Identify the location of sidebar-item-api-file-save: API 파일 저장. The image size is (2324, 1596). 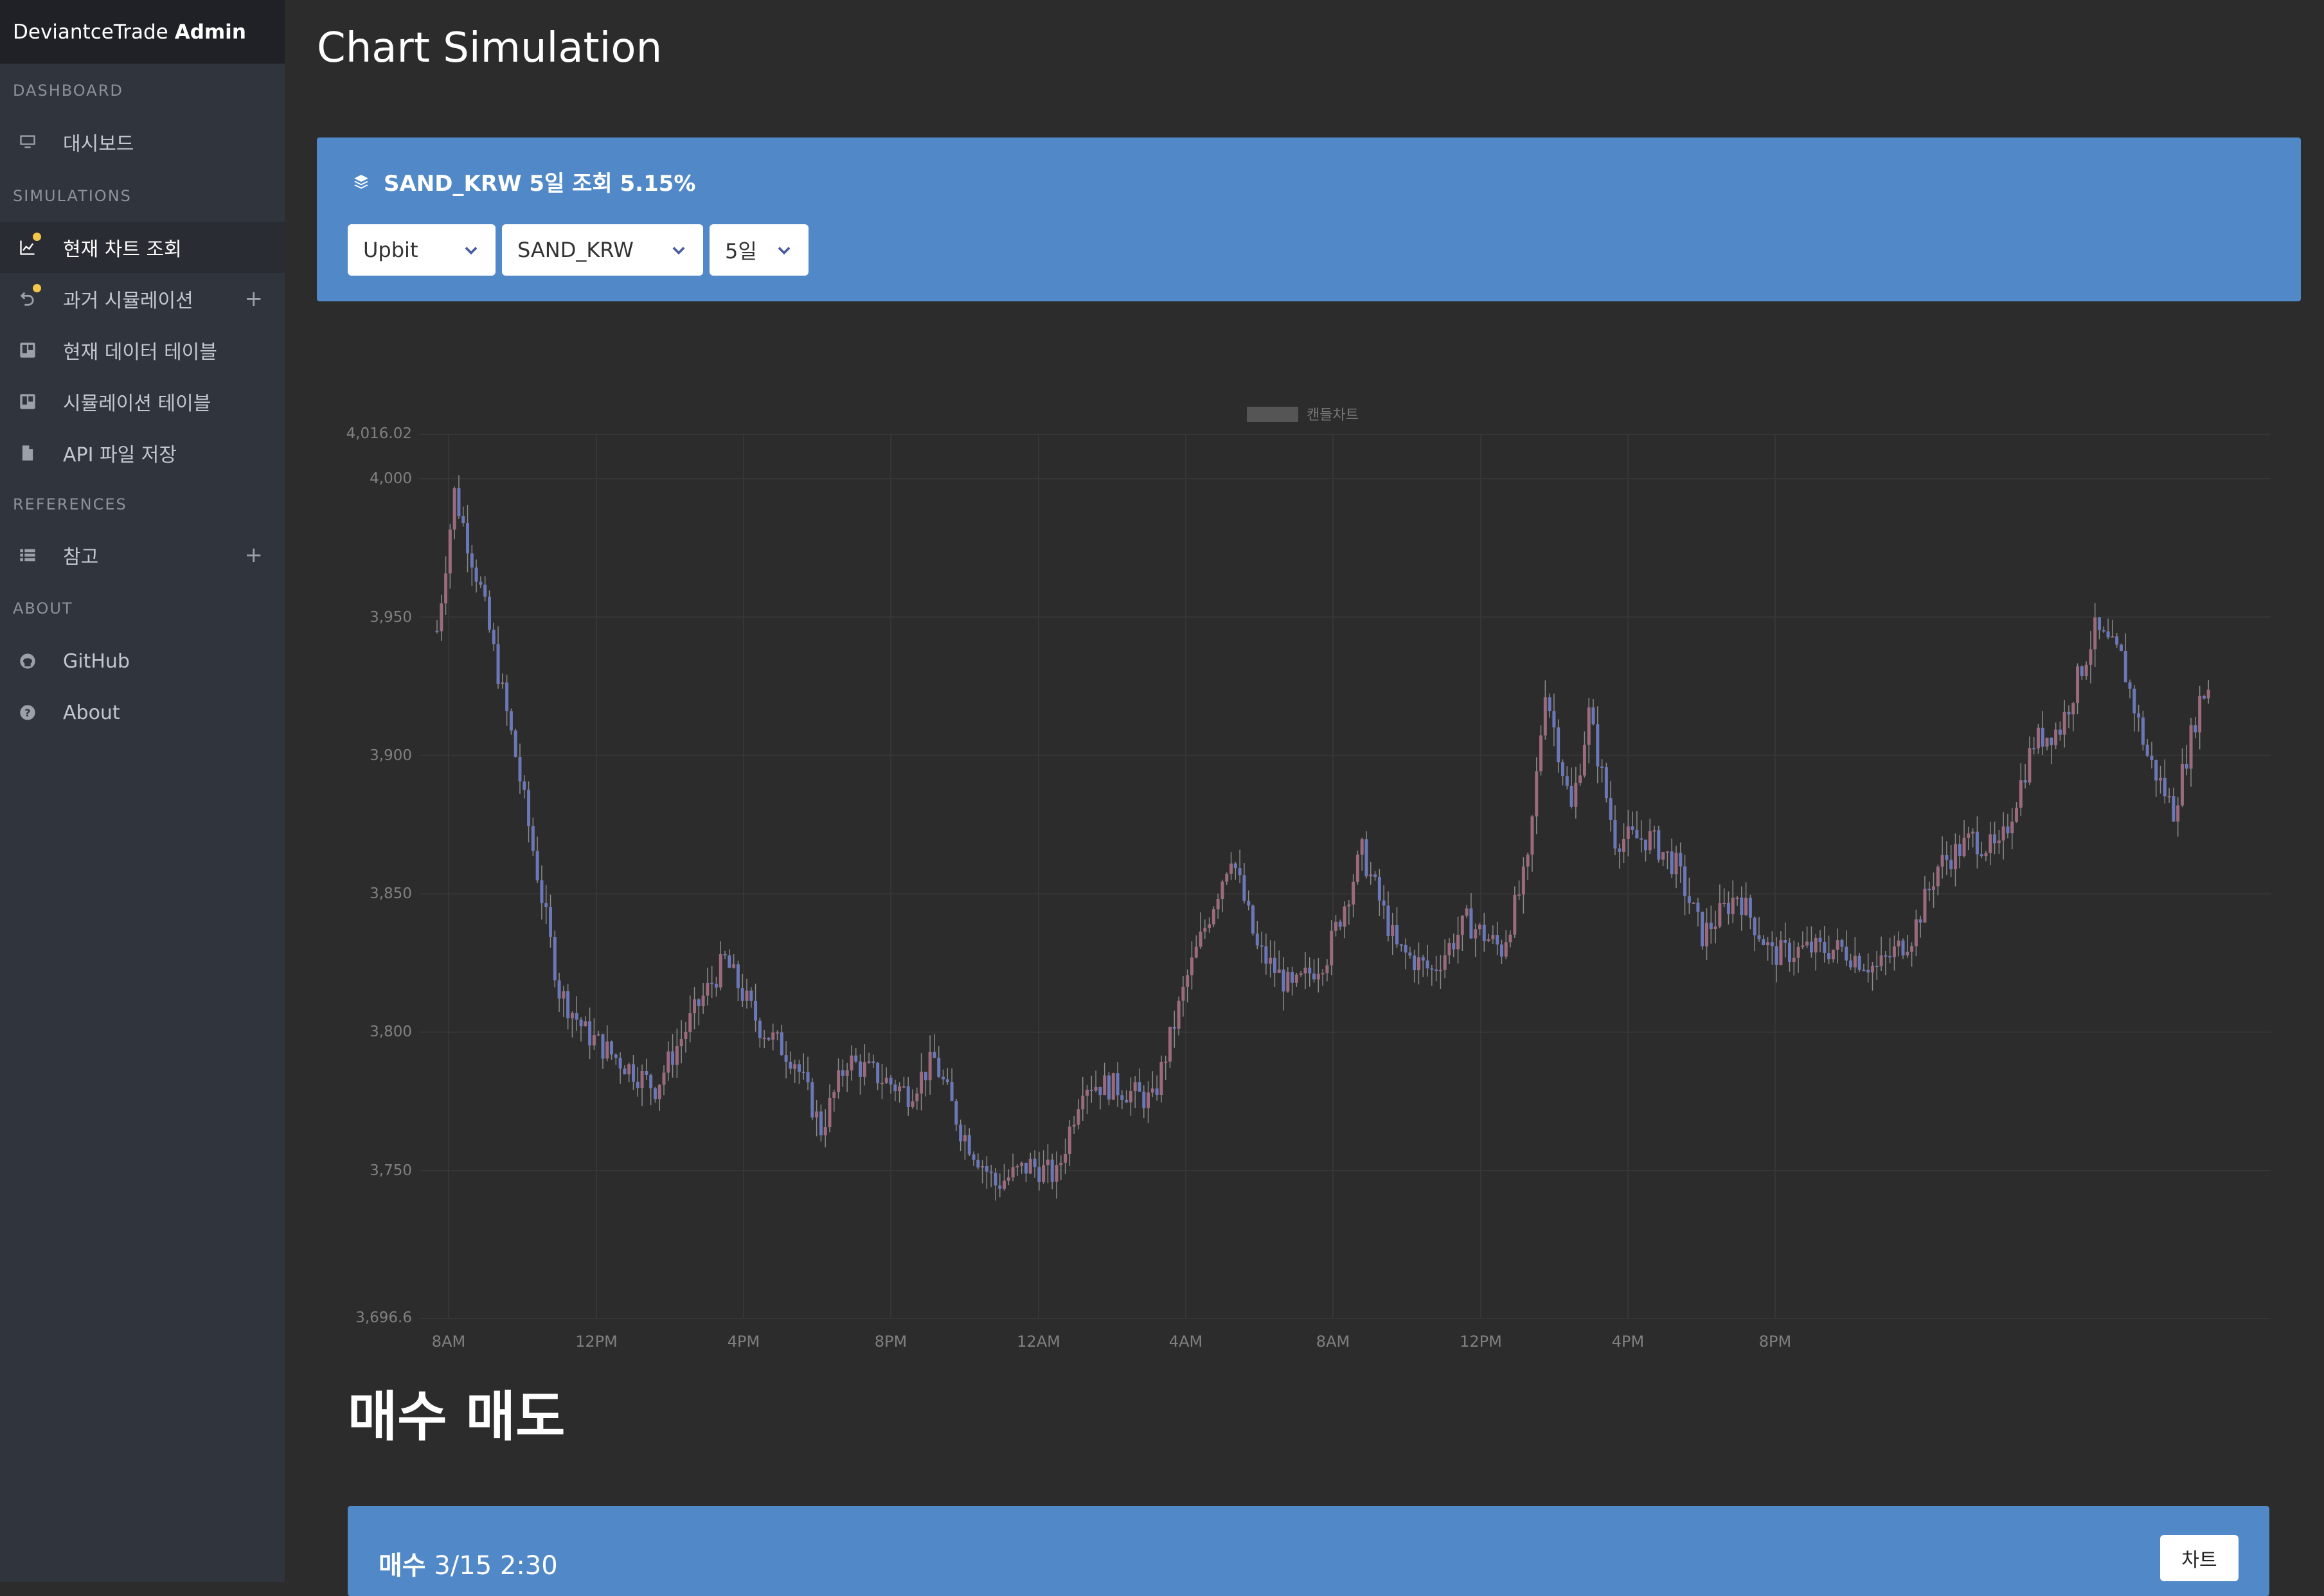
(142, 453).